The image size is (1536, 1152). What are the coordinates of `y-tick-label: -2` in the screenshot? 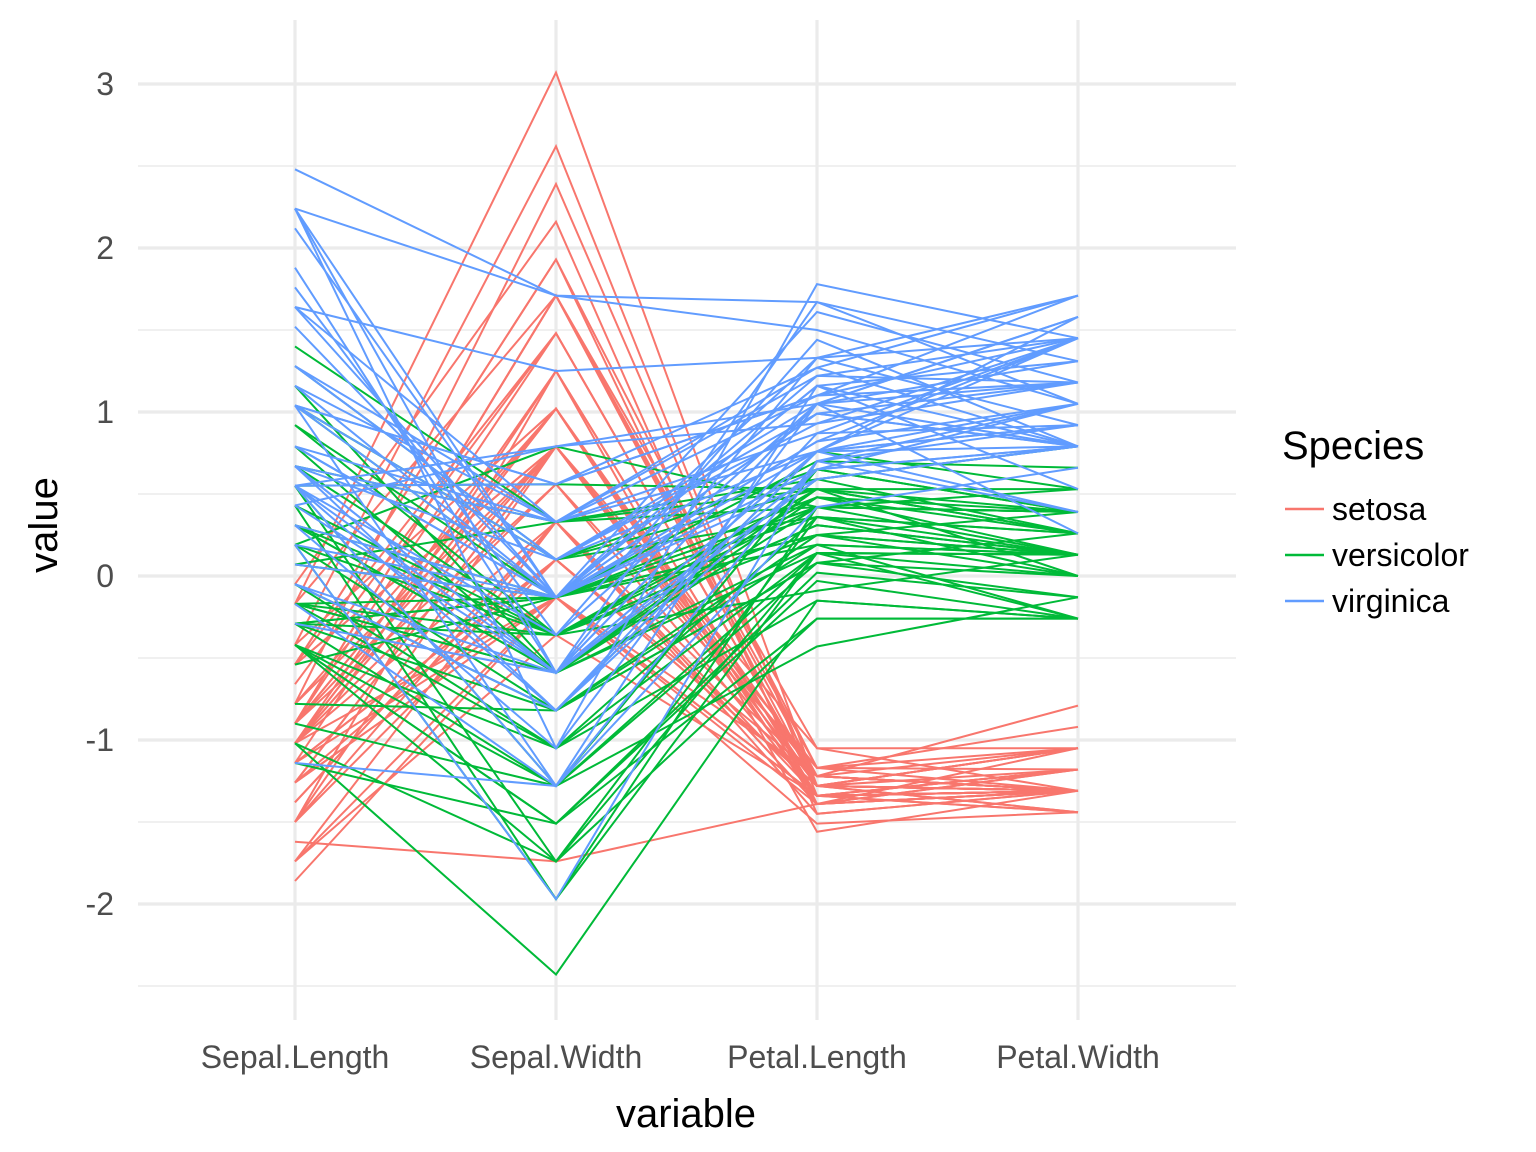 It's located at (100, 904).